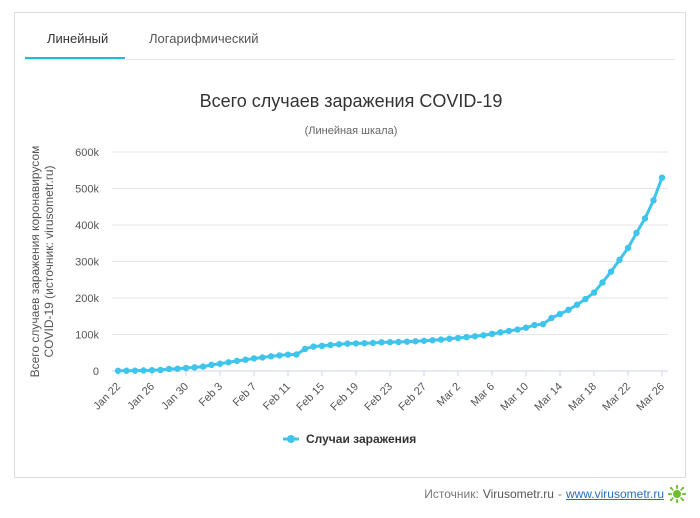 Image resolution: width=700 pixels, height=518 pixels. I want to click on legend: Случаи заражения, so click(349, 439).